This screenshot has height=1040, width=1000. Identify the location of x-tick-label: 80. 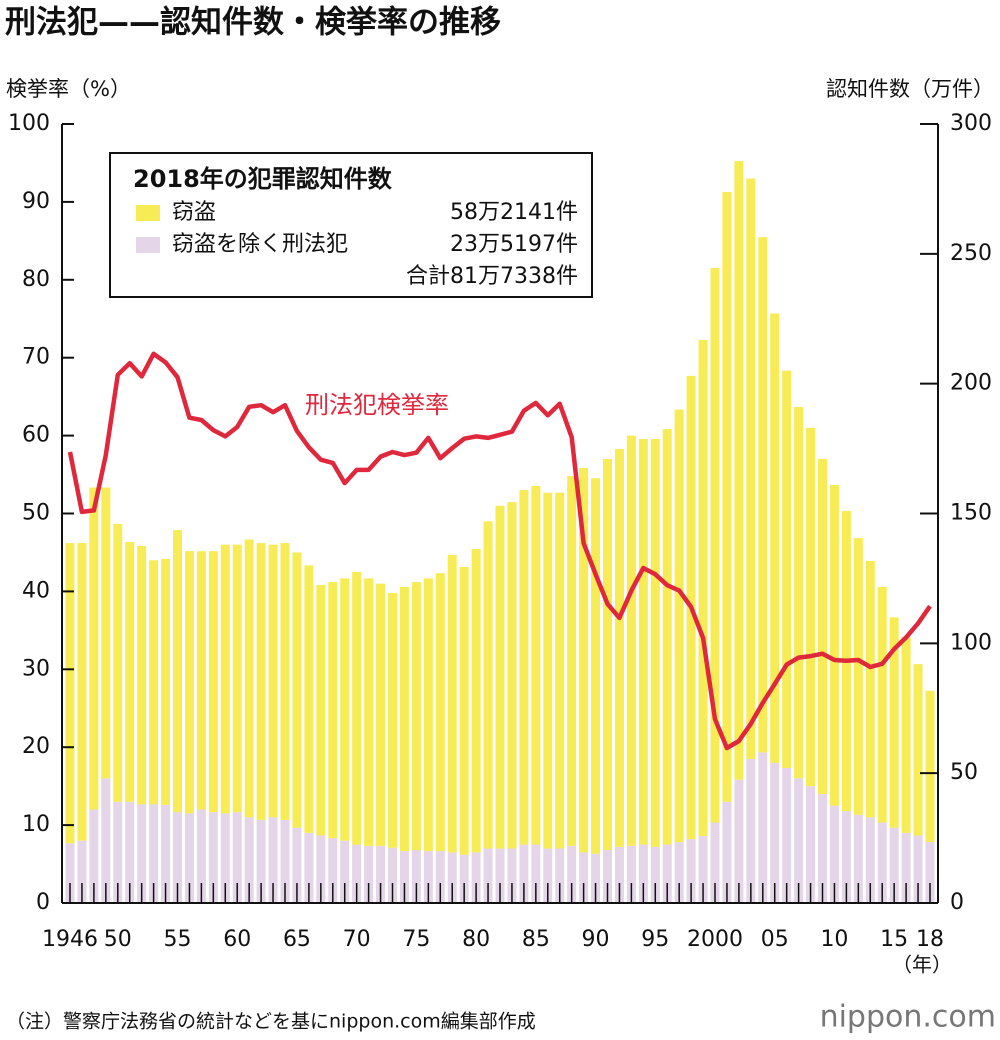
(476, 939).